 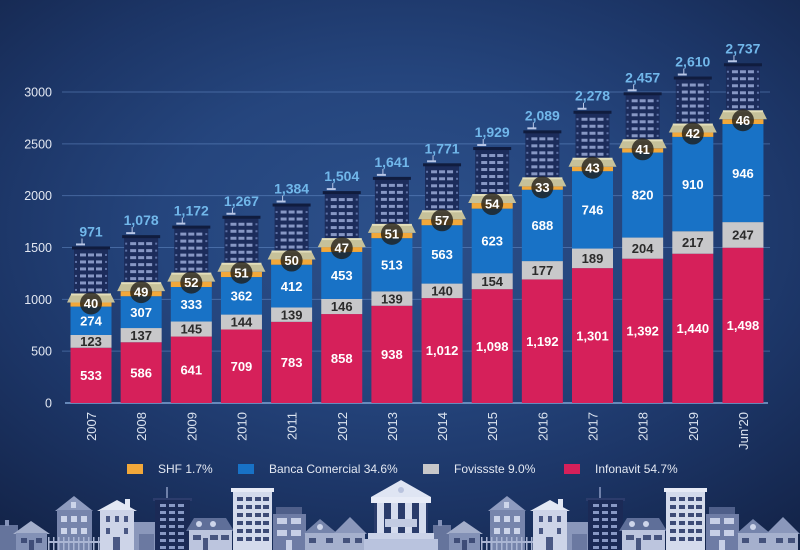 What do you see at coordinates (768, 541) in the screenshot?
I see `twin-gable-body` at bounding box center [768, 541].